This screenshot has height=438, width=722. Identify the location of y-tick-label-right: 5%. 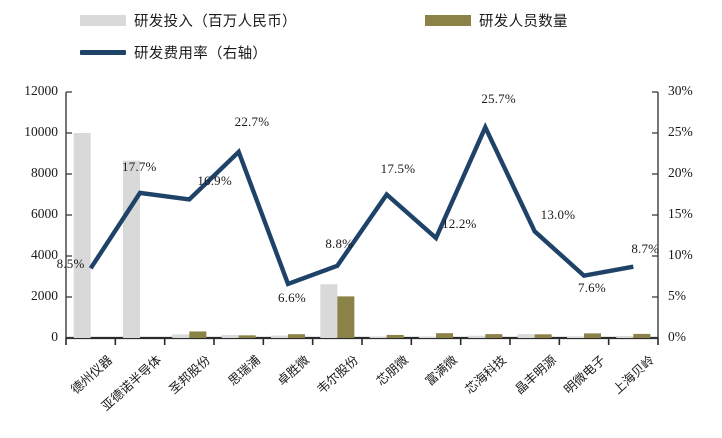
(677, 295).